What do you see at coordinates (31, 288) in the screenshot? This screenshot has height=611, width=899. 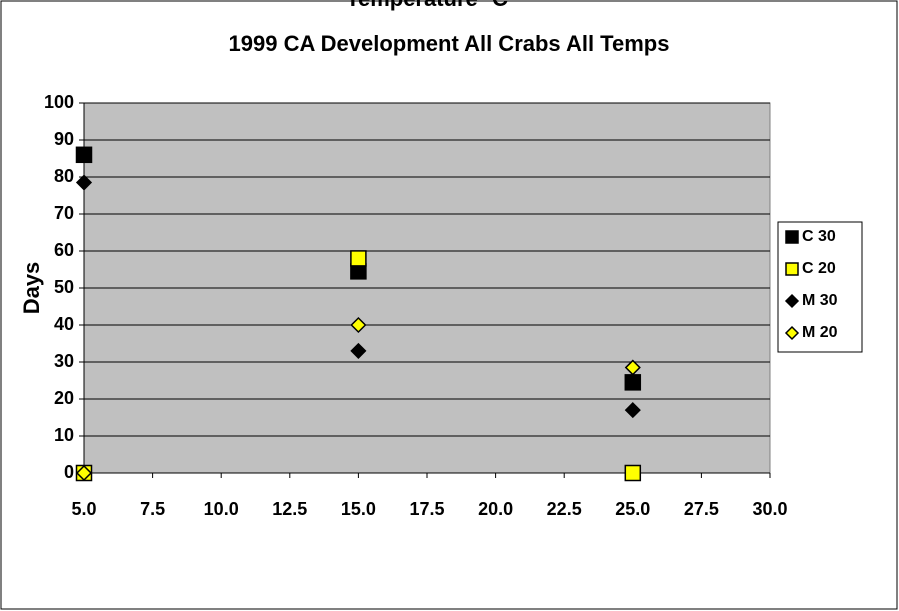 I see `y-axis-label: Days` at bounding box center [31, 288].